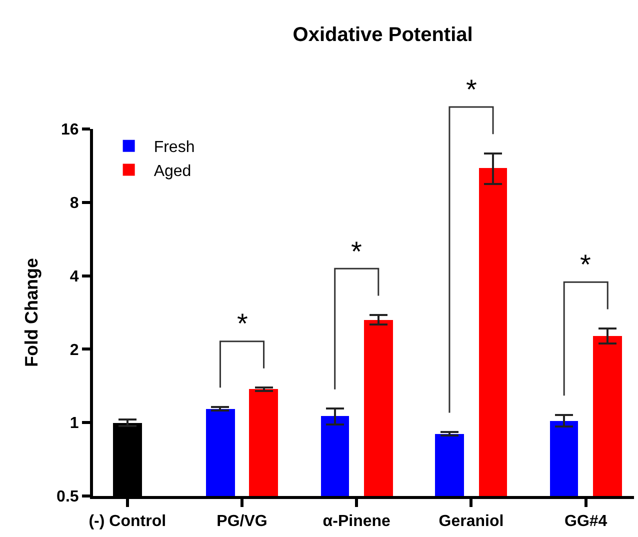  I want to click on y-tick-label: 8, so click(74, 203).